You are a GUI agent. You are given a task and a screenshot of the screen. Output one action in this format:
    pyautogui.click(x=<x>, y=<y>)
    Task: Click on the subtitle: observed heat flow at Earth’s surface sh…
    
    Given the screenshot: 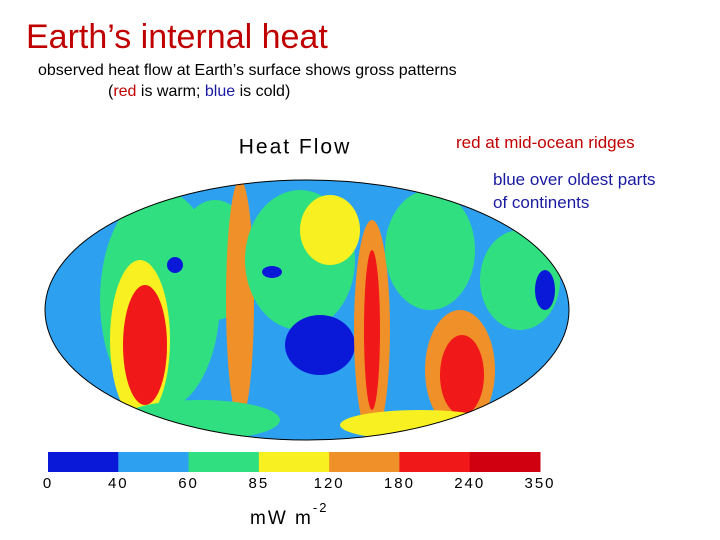 What is the action you would take?
    pyautogui.click(x=247, y=70)
    